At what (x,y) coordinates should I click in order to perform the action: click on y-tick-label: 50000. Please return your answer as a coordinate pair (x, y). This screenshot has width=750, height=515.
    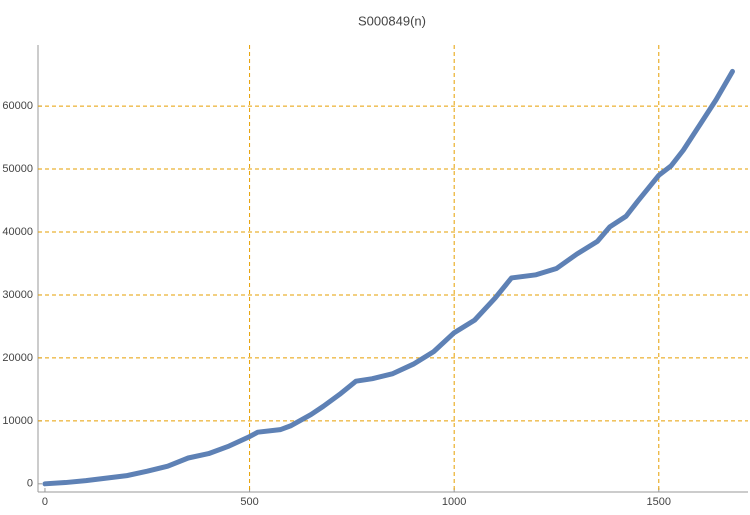
    Looking at the image, I should click on (17, 169).